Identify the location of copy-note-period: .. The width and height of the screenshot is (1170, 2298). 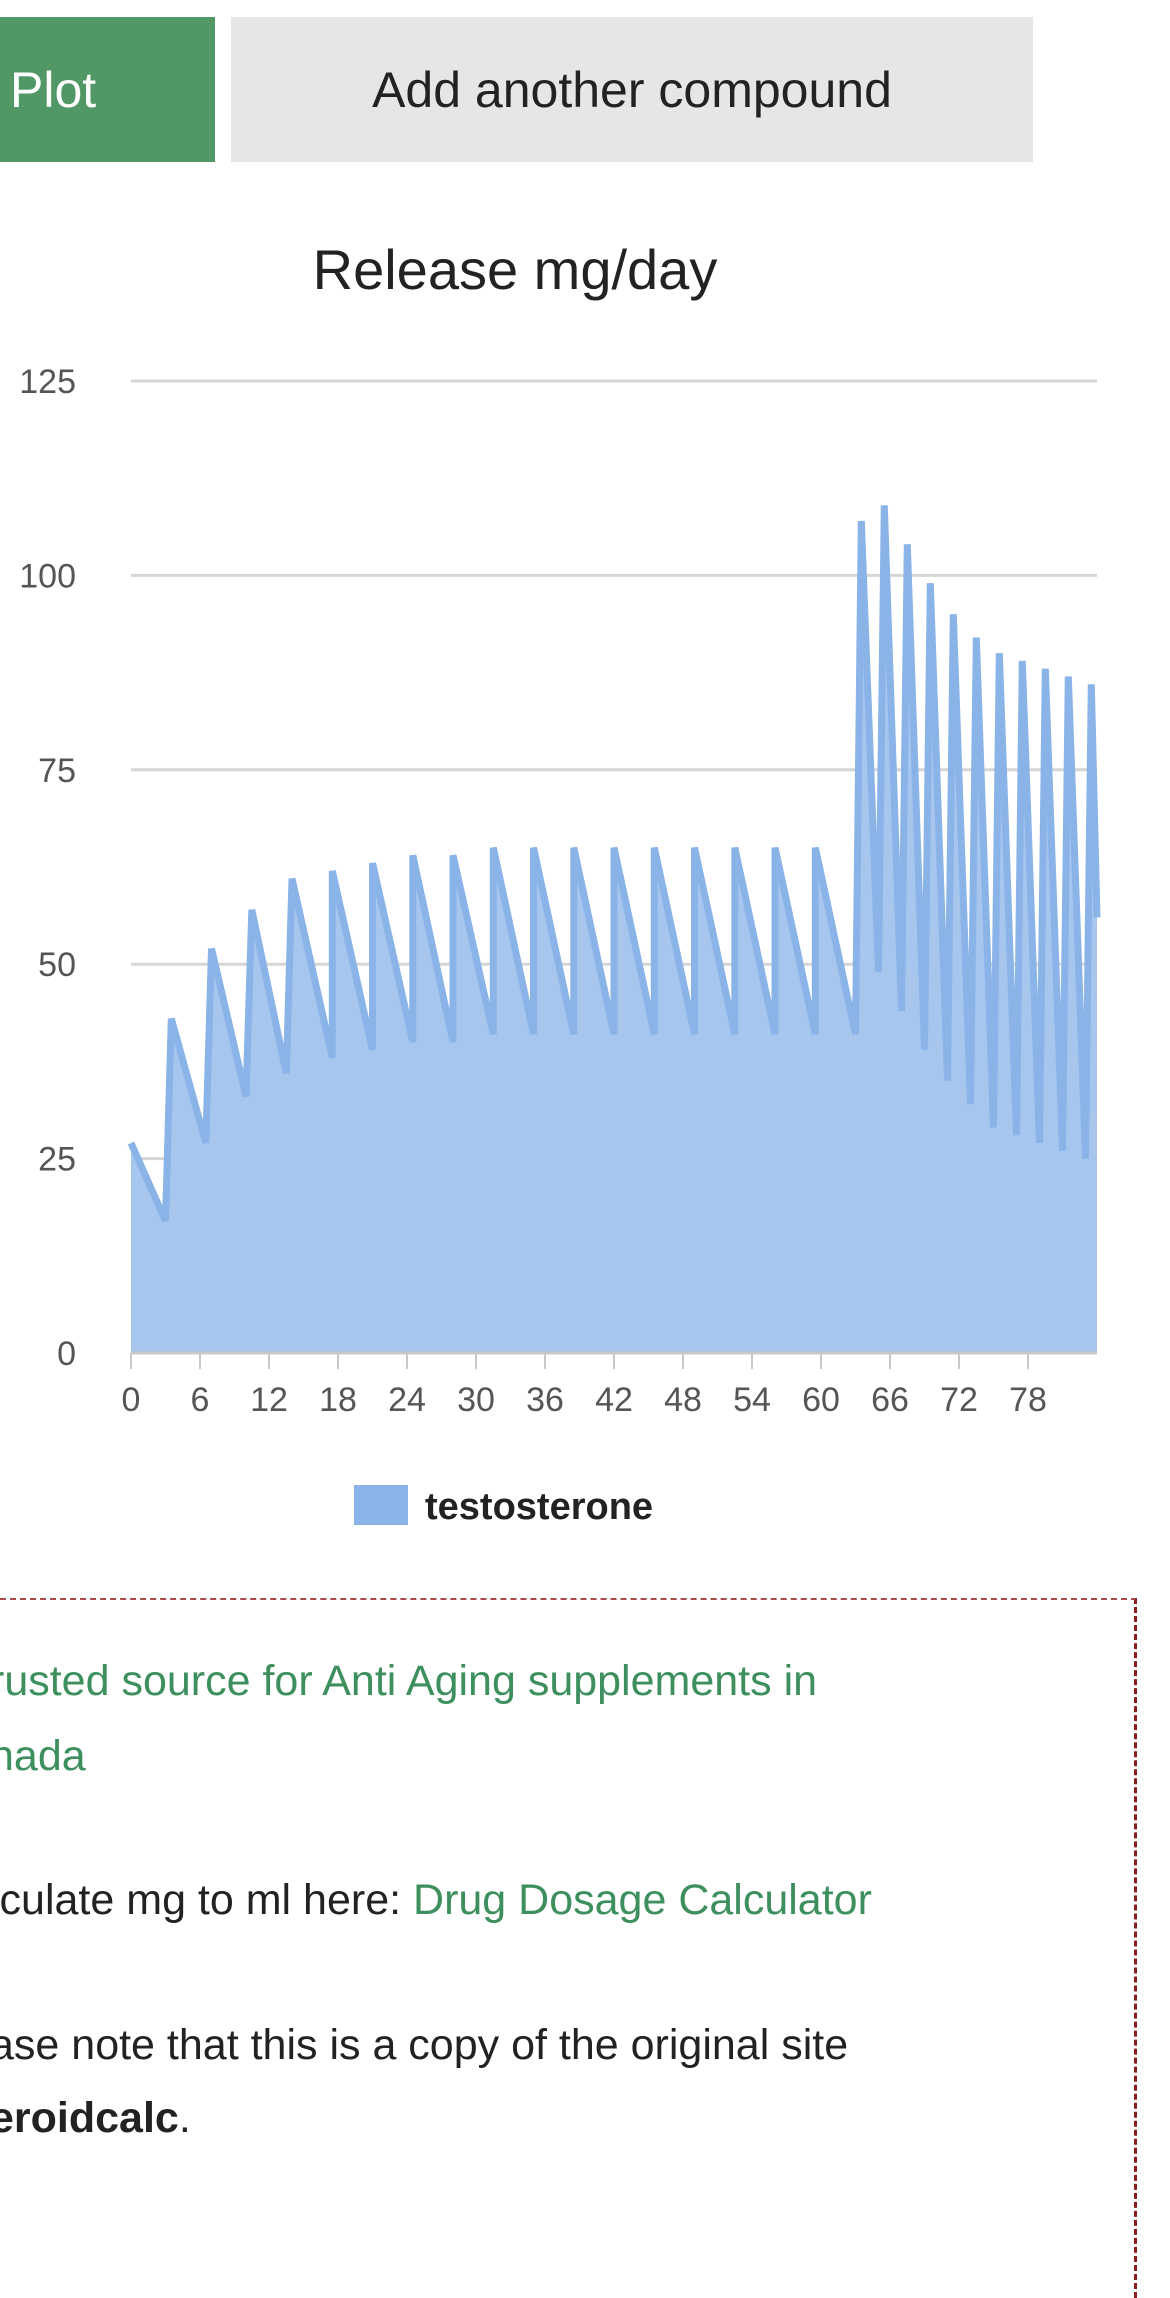
(184, 2118).